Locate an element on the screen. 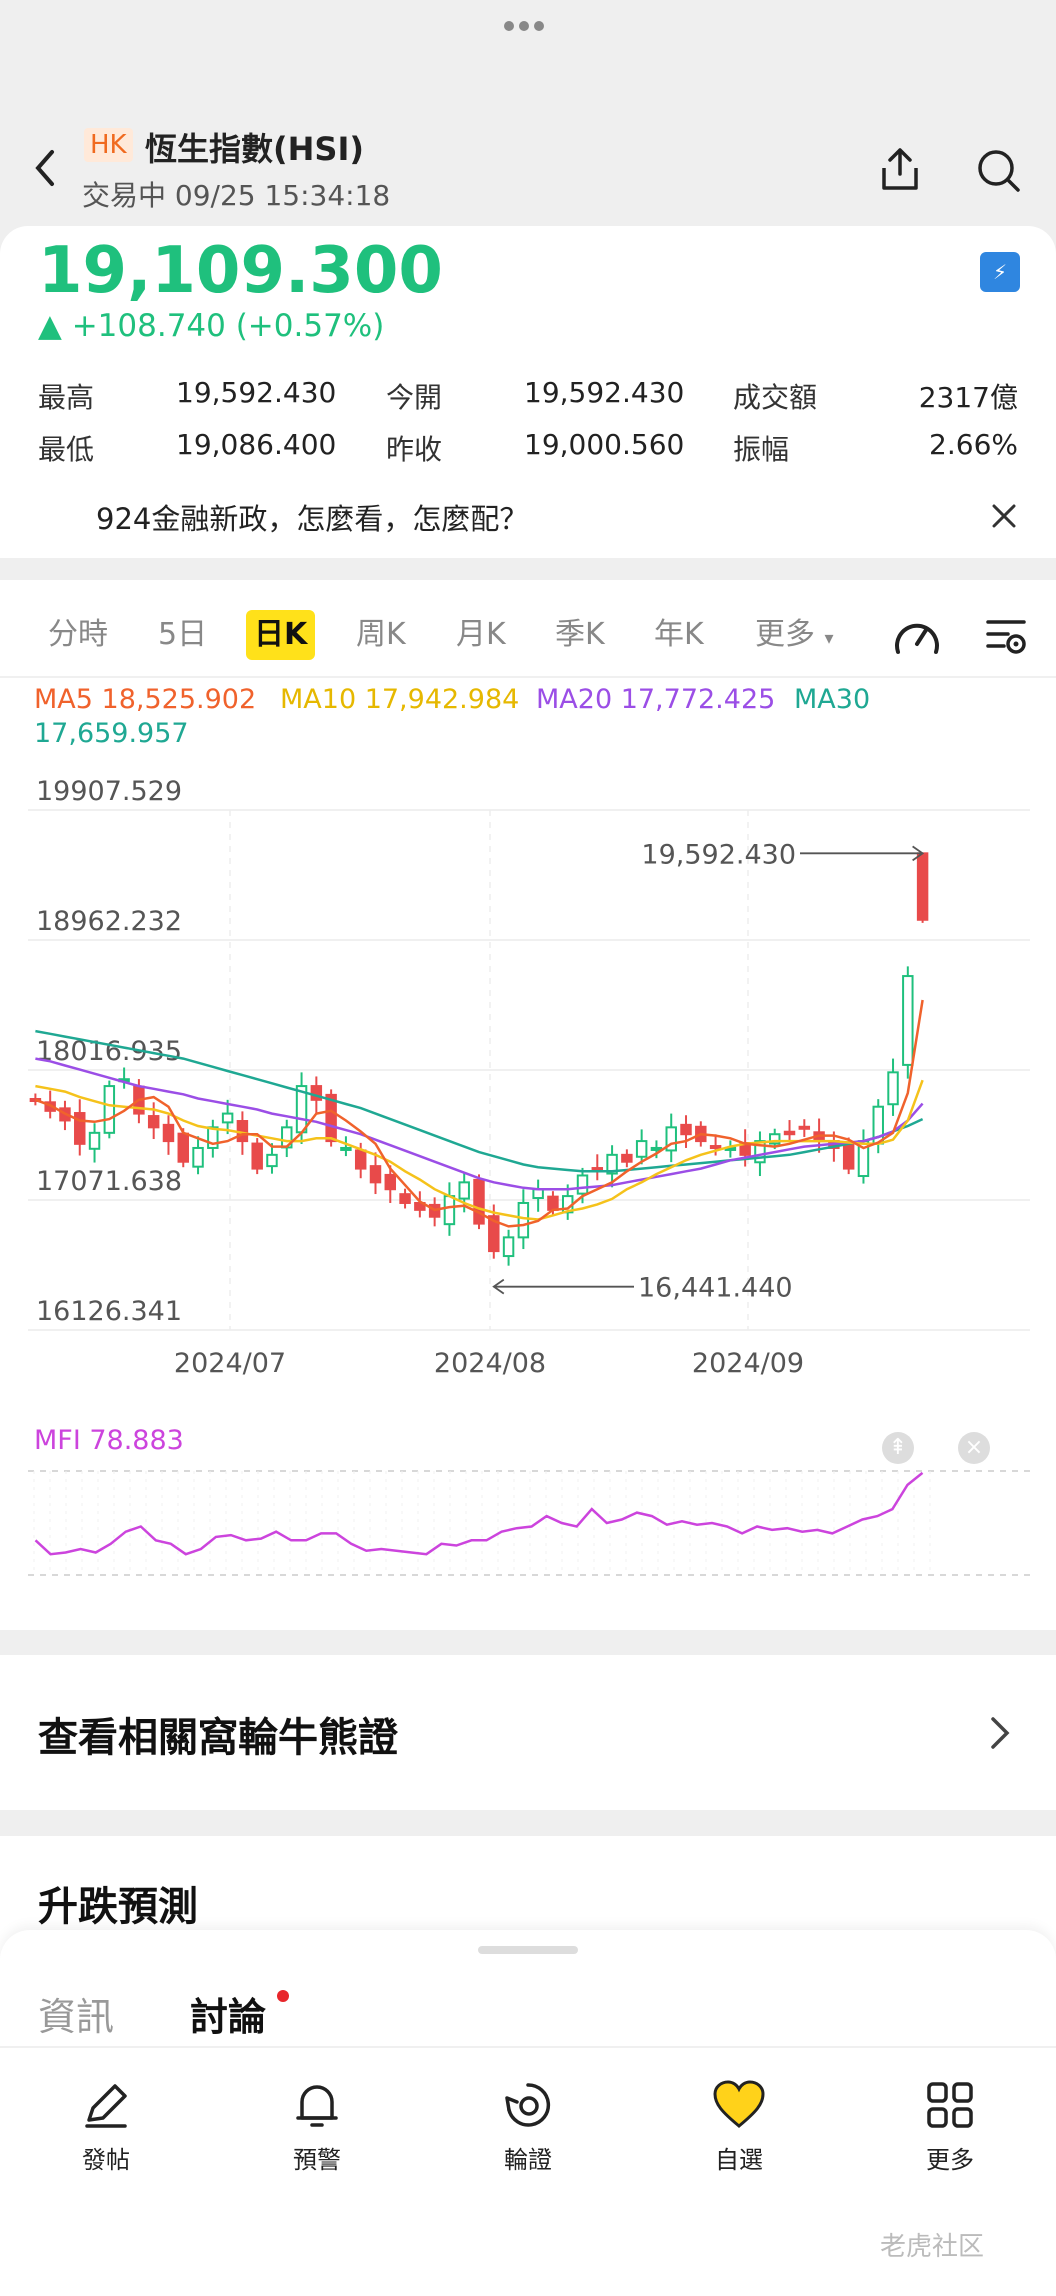  sheet-handle is located at coordinates (528, 1950).